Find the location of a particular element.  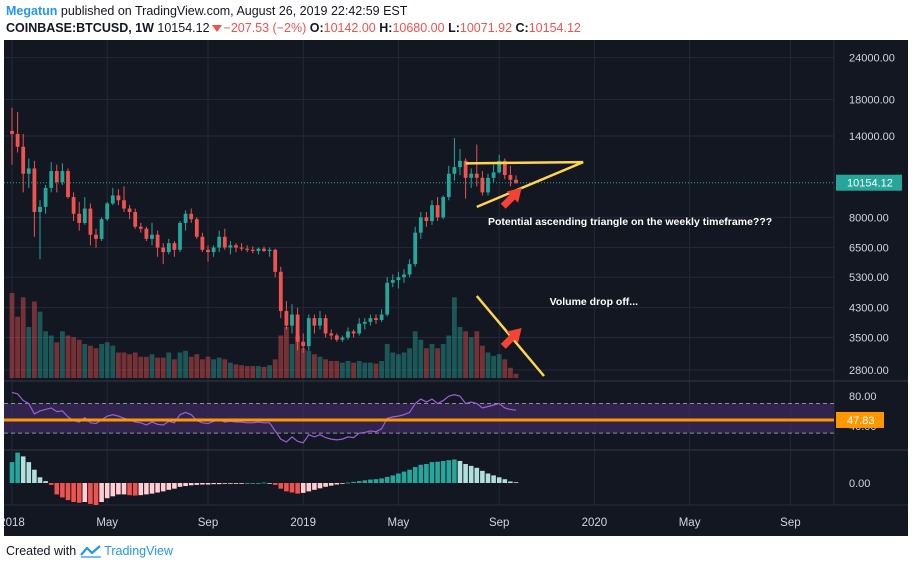

time-tick-label: 2019 is located at coordinates (303, 523).